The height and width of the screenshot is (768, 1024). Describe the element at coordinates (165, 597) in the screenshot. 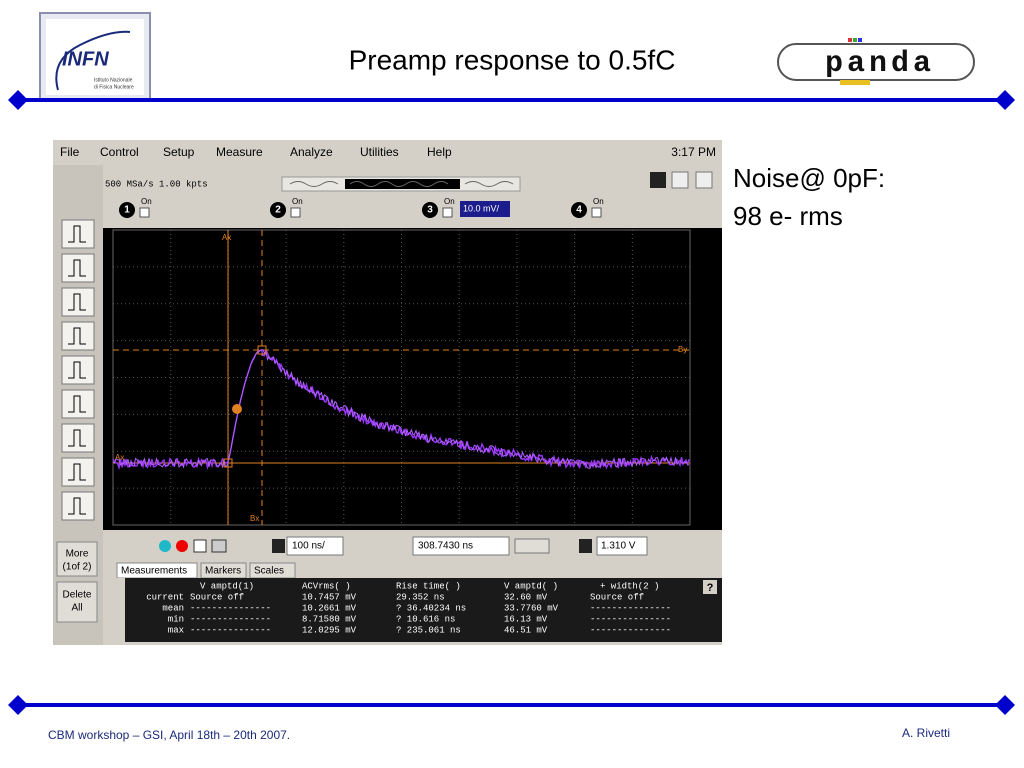

I see `row-label: current` at that location.